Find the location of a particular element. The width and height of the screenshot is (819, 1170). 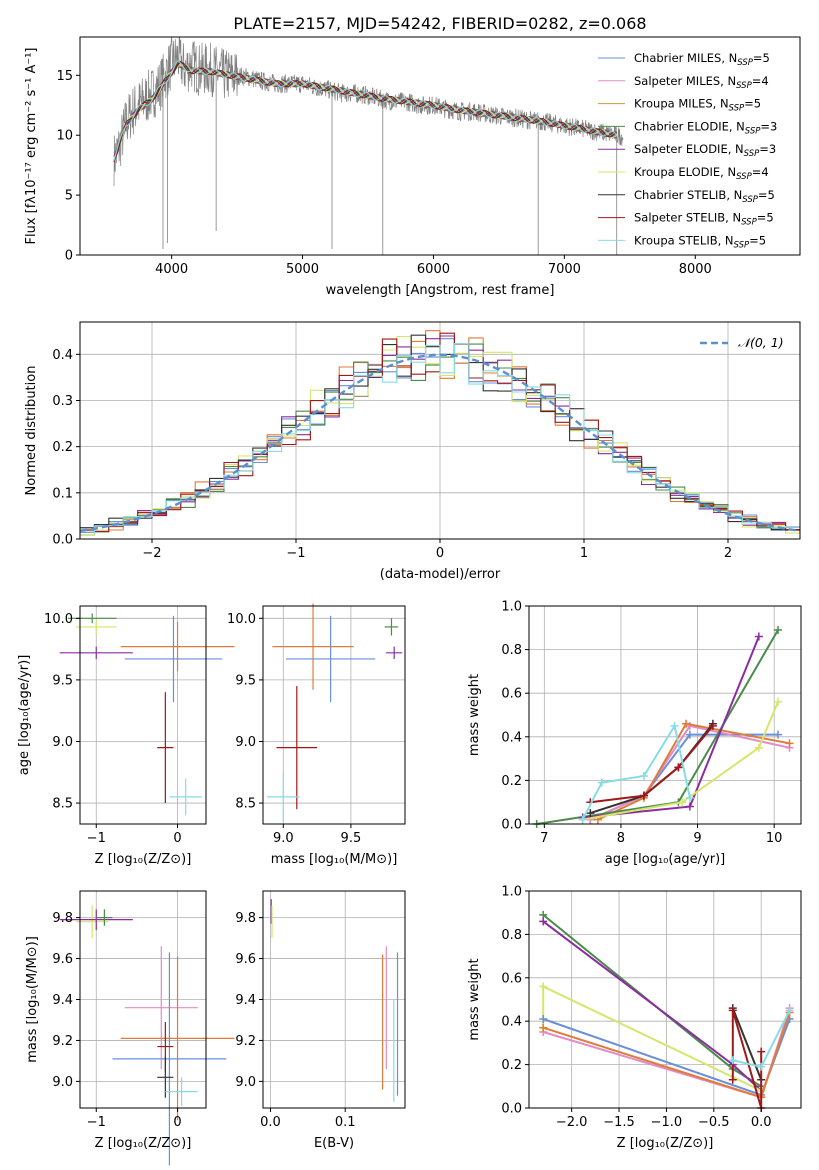

legend-entry-name: Chabrier STELIB, N is located at coordinates (688, 195).